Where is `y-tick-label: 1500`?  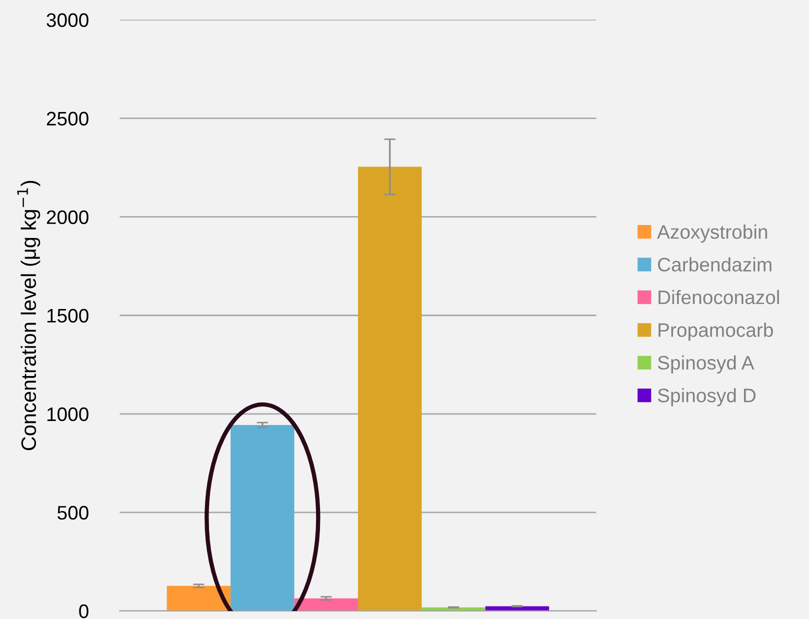 y-tick-label: 1500 is located at coordinates (67, 315).